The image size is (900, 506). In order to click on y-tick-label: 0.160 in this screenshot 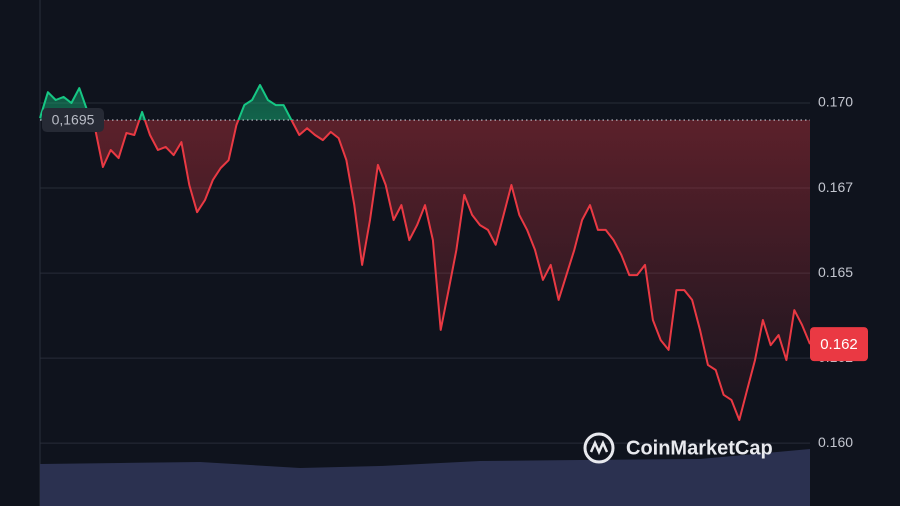, I will do `click(835, 442)`.